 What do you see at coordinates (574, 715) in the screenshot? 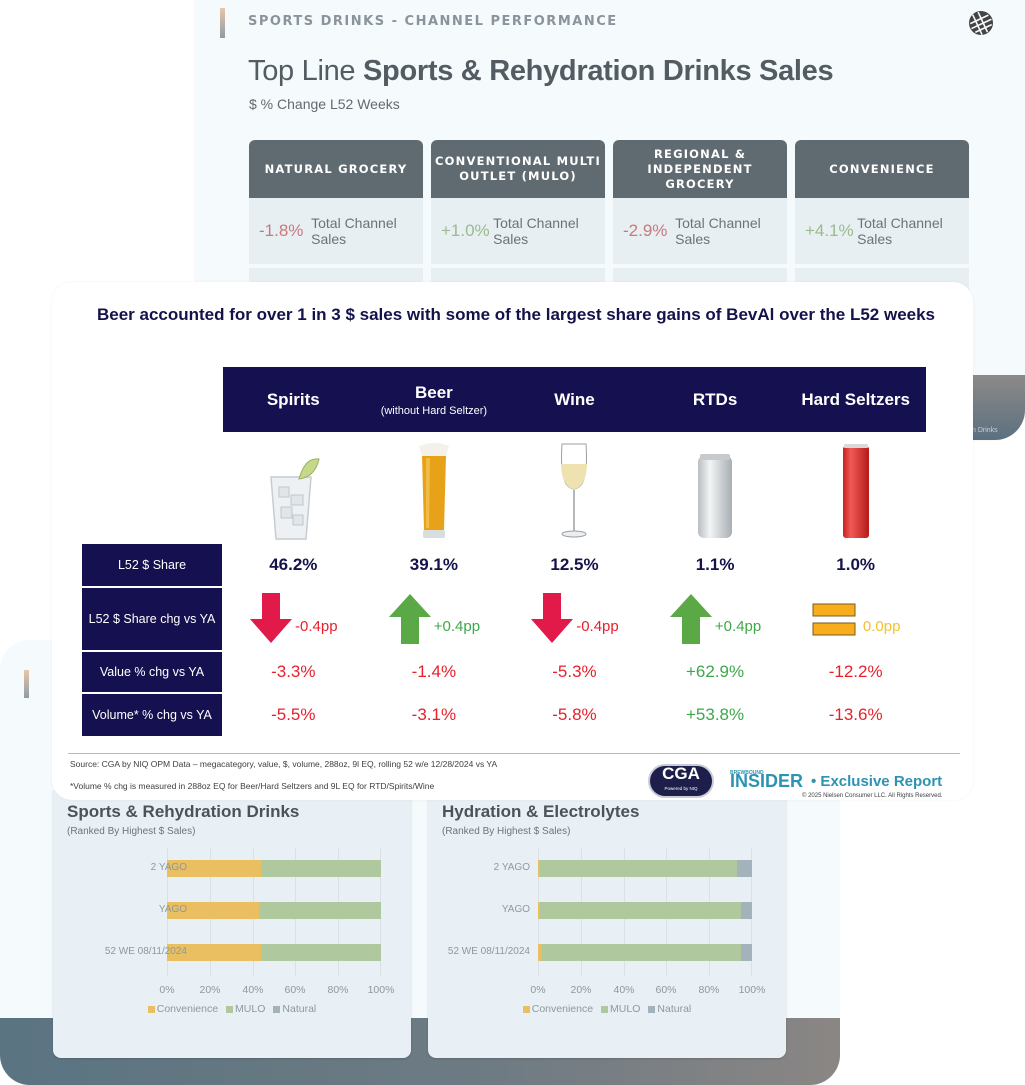
I see `row-volume-chg: -5.5% -3.1% -5.8% +53.8% -13.6%` at bounding box center [574, 715].